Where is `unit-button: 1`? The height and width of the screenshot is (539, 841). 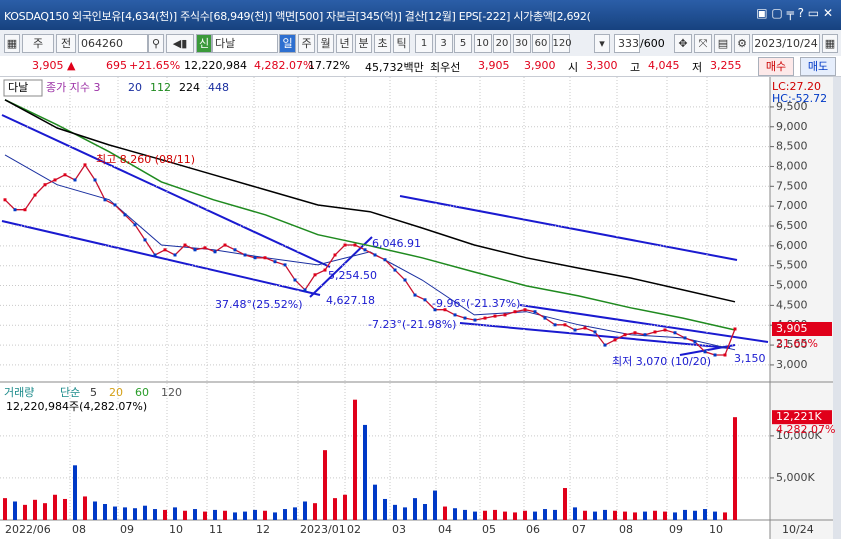
unit-button: 1 is located at coordinates (424, 43).